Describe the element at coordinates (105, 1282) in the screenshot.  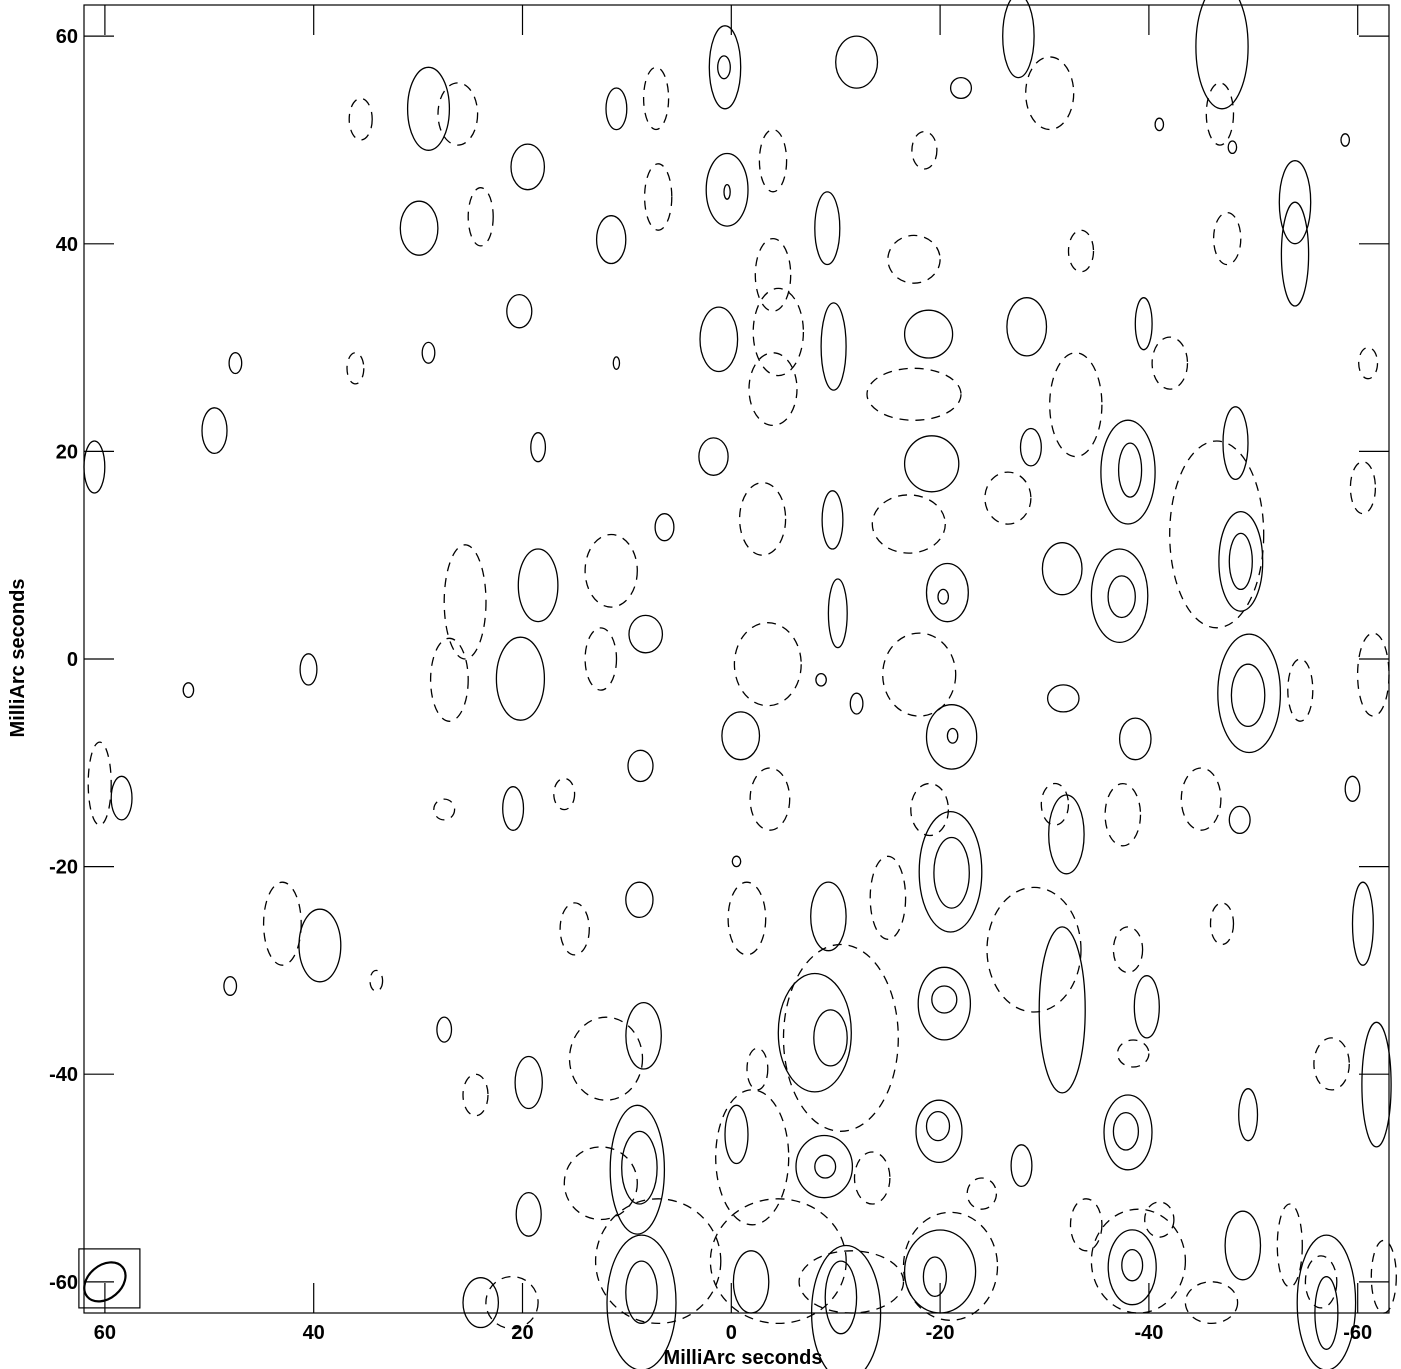
I see `beam-ellipse` at that location.